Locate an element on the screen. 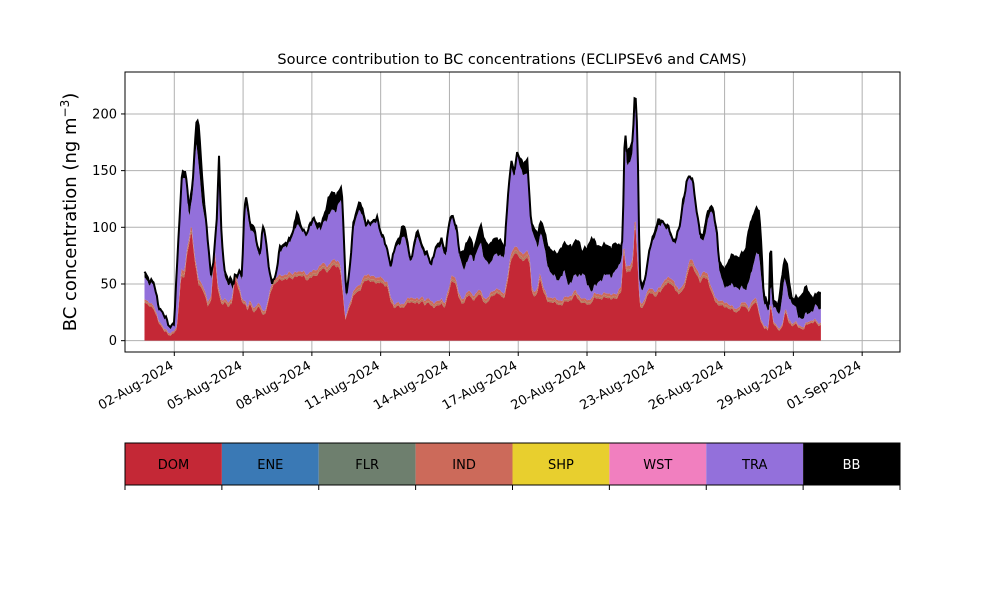 The height and width of the screenshot is (600, 1000). y-axis: 0 50 100 150 200 is located at coordinates (108, 228).